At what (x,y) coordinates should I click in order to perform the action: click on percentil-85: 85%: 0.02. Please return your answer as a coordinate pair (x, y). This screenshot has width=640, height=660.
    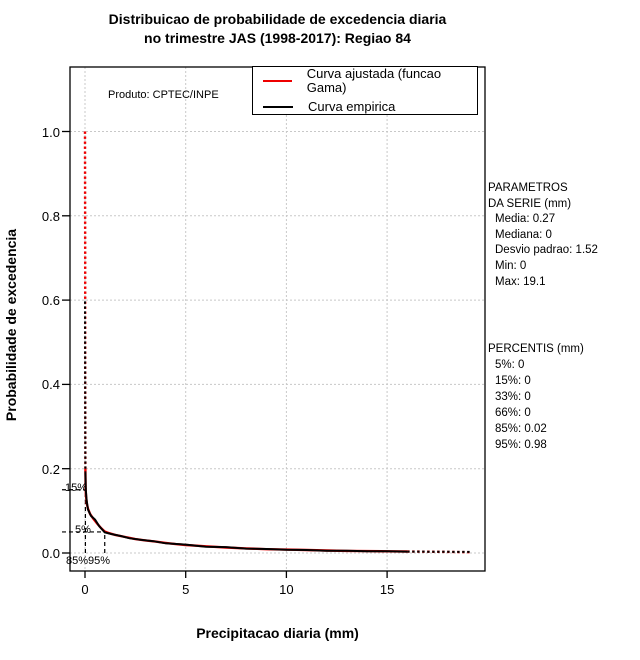
    Looking at the image, I should click on (521, 429).